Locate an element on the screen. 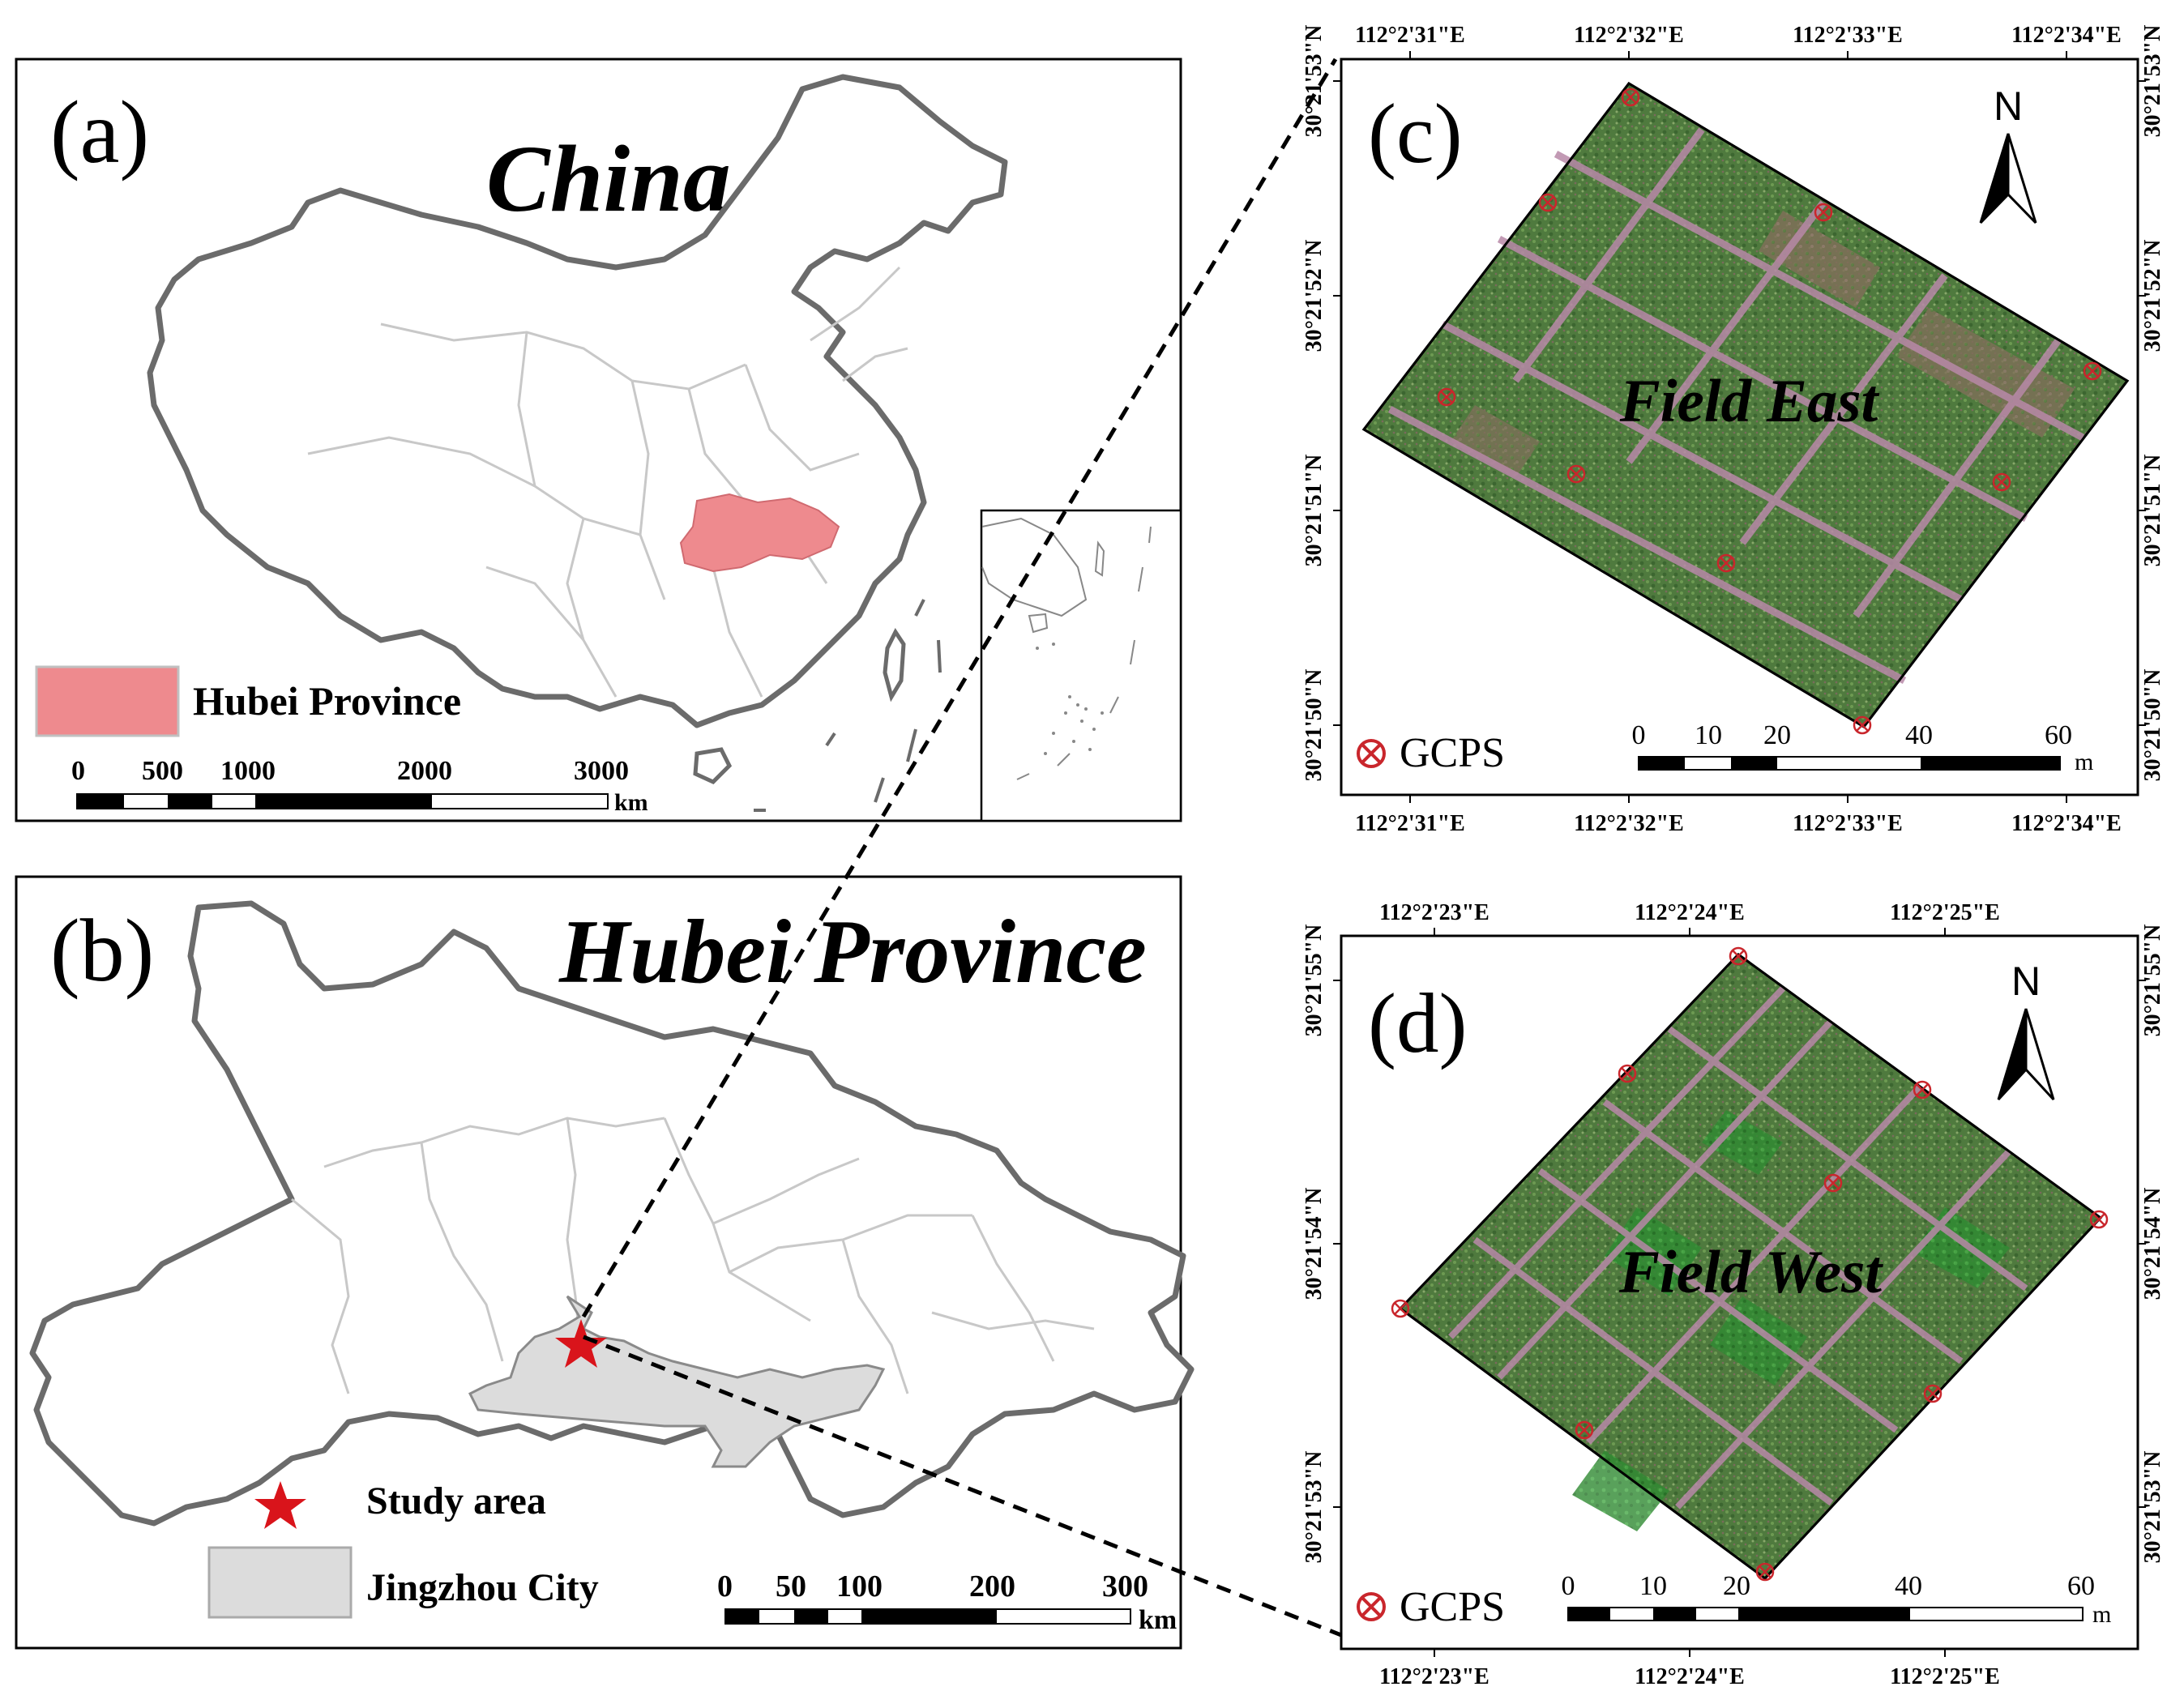 The height and width of the screenshot is (1691, 2184). panel-d-scale-tick: 40 is located at coordinates (1909, 1586).